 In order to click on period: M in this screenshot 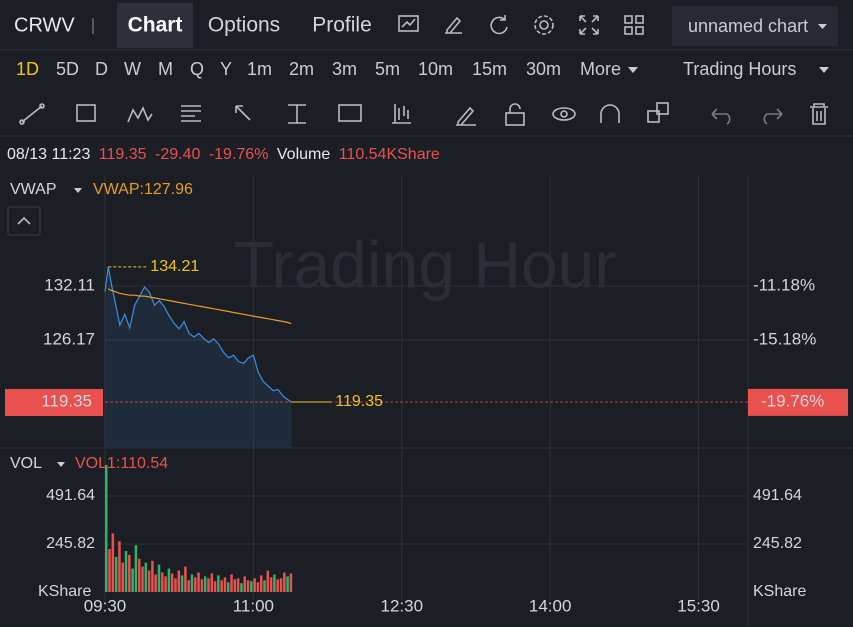, I will do `click(165, 69)`.